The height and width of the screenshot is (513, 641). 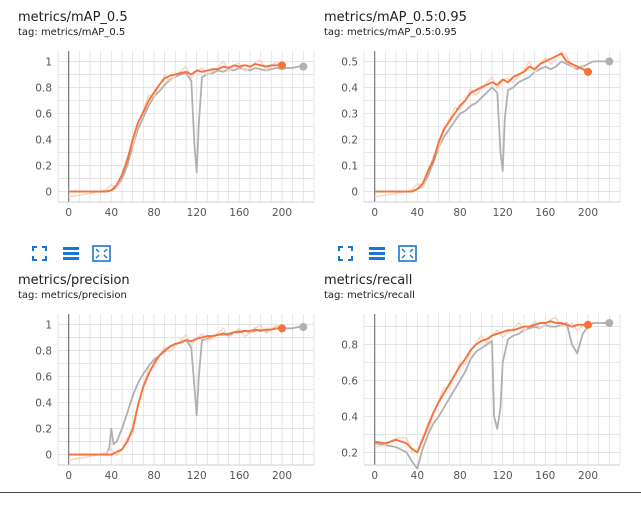 What do you see at coordinates (73, 17) in the screenshot?
I see `chart-title: metrics/mAP_0.5` at bounding box center [73, 17].